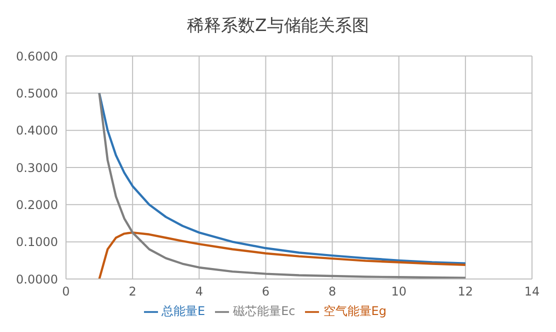 The height and width of the screenshot is (332, 556). Describe the element at coordinates (282, 255) in the screenshot. I see `line-series` at that location.